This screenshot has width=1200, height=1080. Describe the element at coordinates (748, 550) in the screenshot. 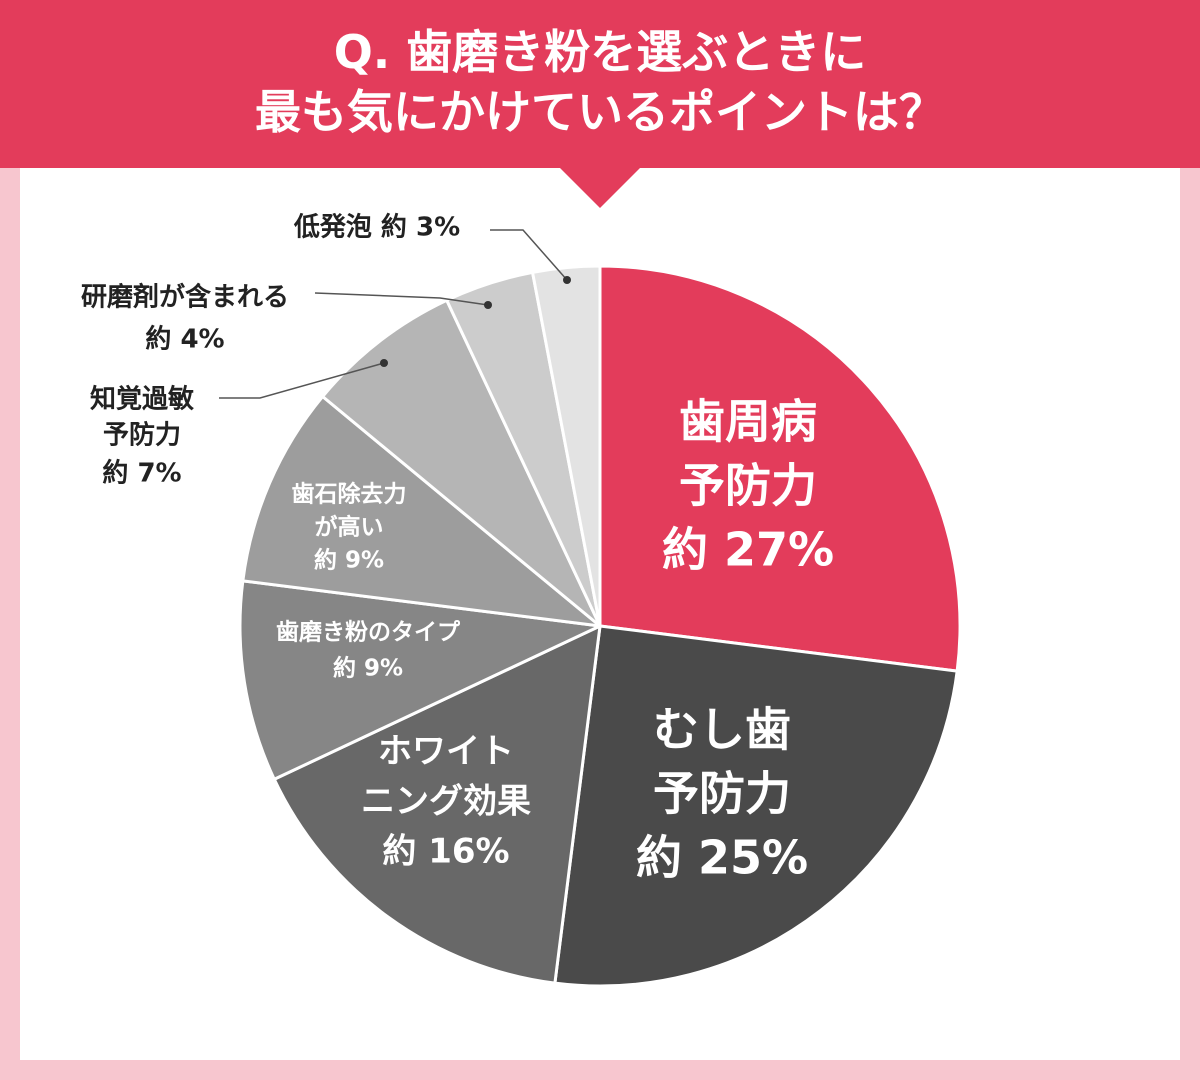

I see `slice-value-label: 約 27%` at that location.